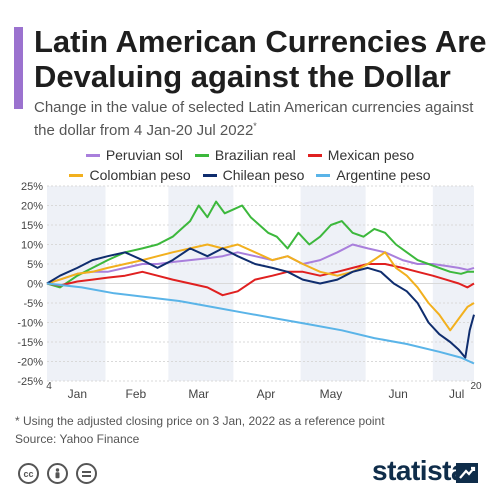 The image size is (500, 500). I want to click on legend-label-peruvian-sol: Peruvian sol, so click(144, 155).